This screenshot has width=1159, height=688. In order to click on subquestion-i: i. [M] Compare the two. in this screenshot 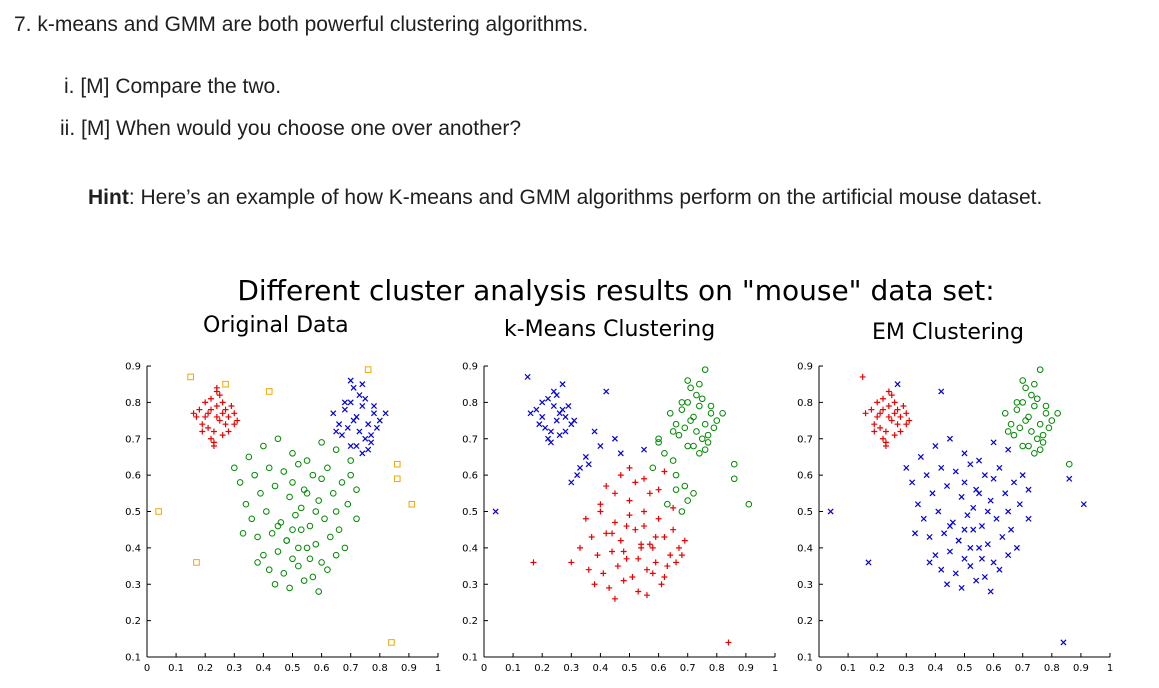, I will do `click(173, 86)`.